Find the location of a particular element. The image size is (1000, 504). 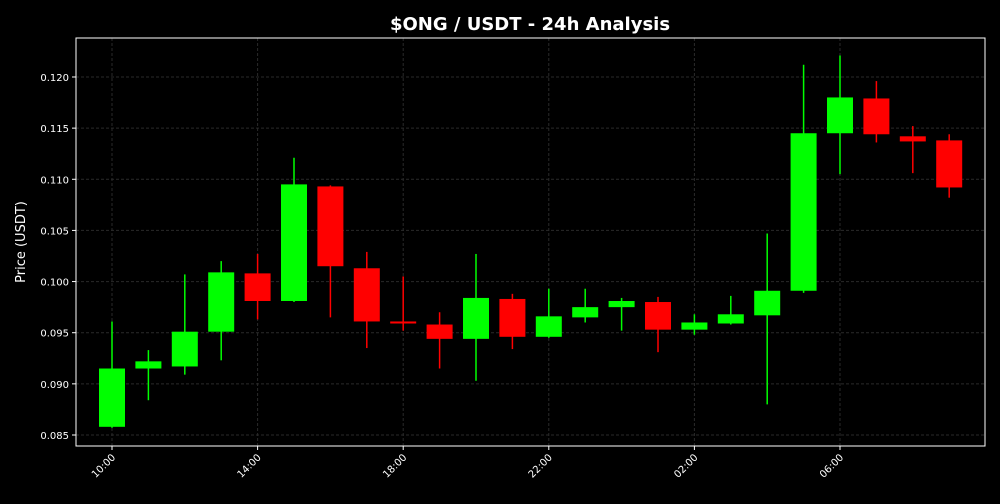

candle-02:00 is located at coordinates (694, 324).